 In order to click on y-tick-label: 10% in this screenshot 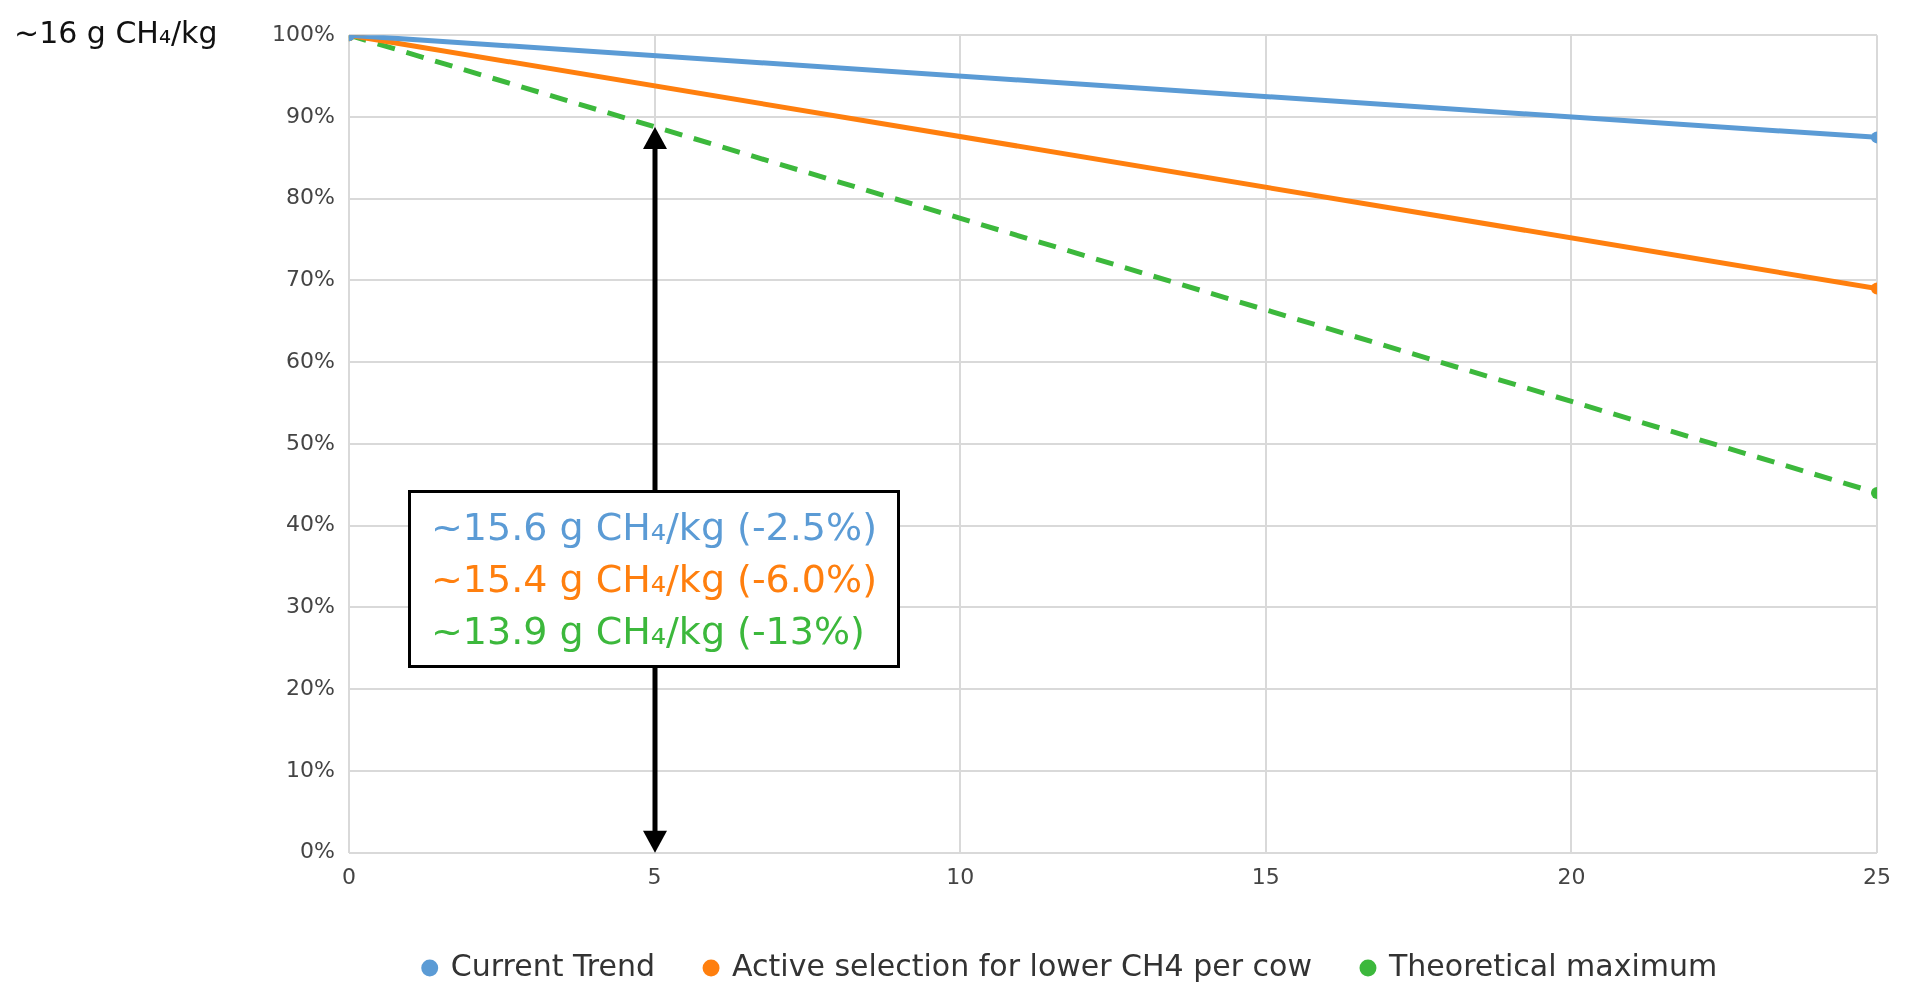, I will do `click(310, 769)`.